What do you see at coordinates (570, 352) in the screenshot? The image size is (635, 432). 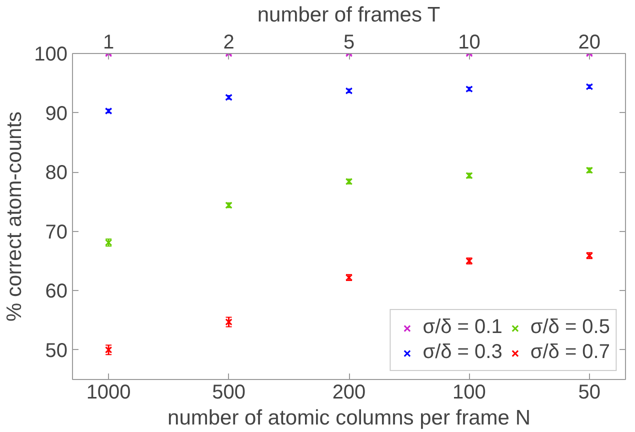 I see `legend-label: σ/δ = 0.7` at bounding box center [570, 352].